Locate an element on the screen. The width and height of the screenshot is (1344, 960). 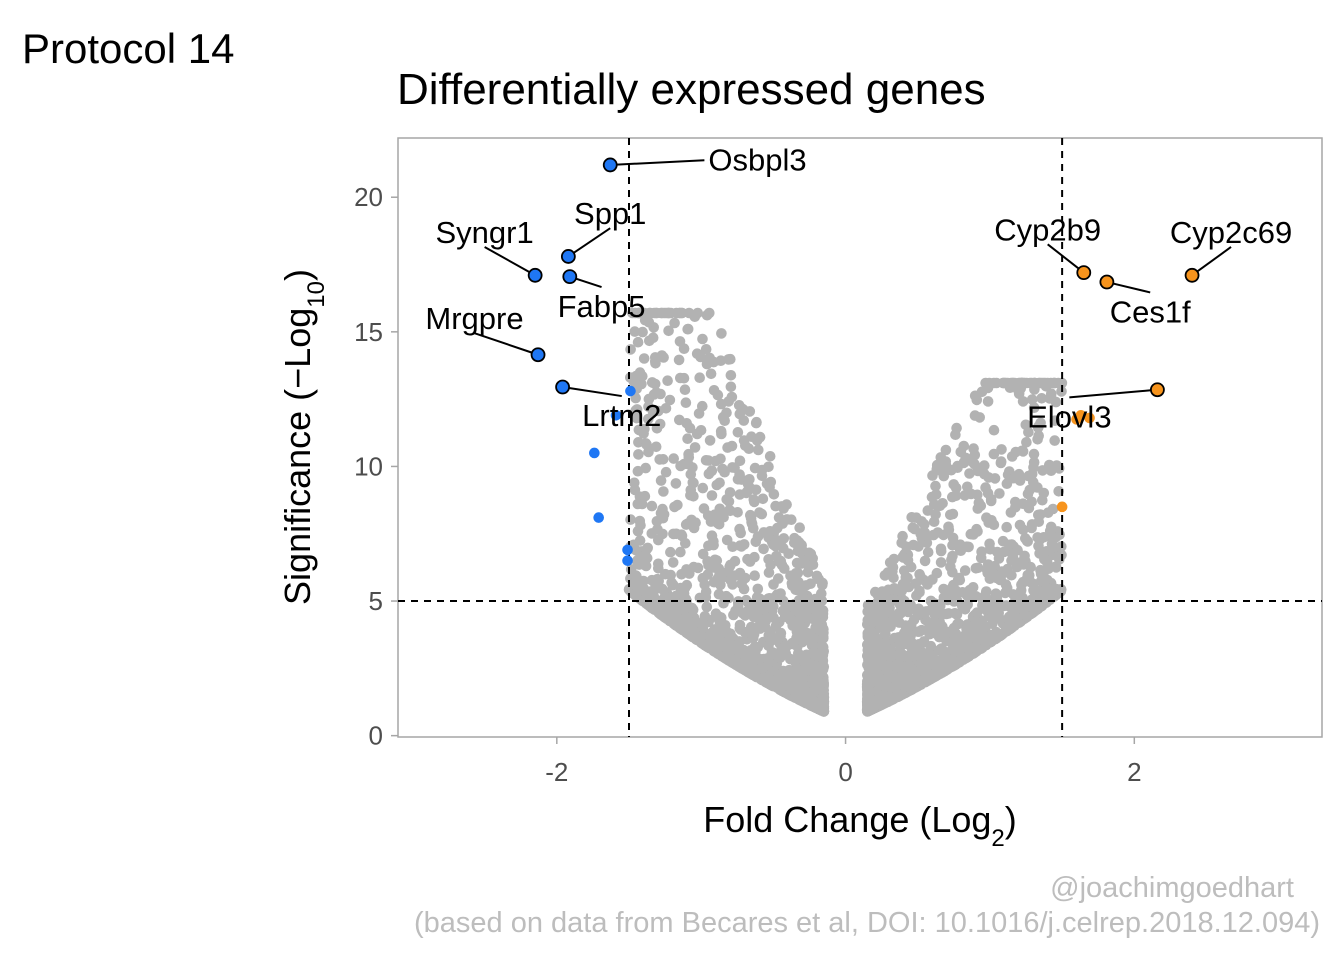
x-axis-title-text: Fold Change (Log is located at coordinates (847, 819).